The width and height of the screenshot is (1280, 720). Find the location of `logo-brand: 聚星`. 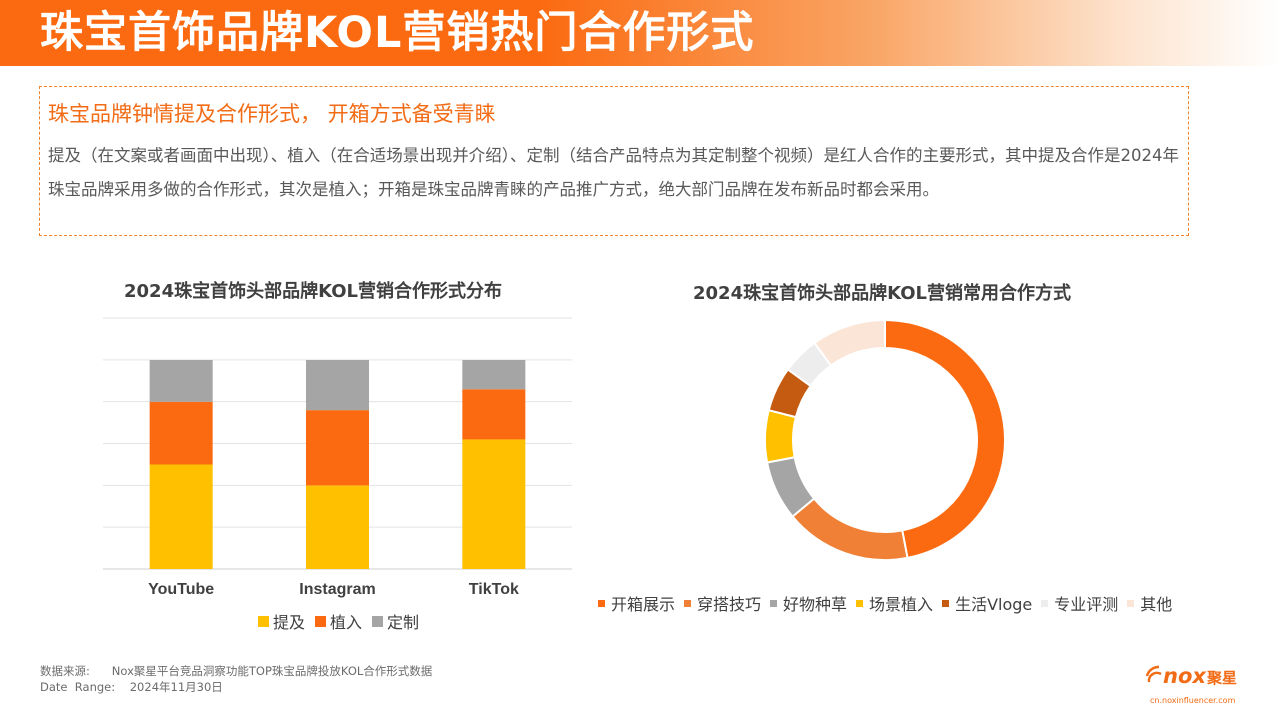

logo-brand: 聚星 is located at coordinates (1222, 678).